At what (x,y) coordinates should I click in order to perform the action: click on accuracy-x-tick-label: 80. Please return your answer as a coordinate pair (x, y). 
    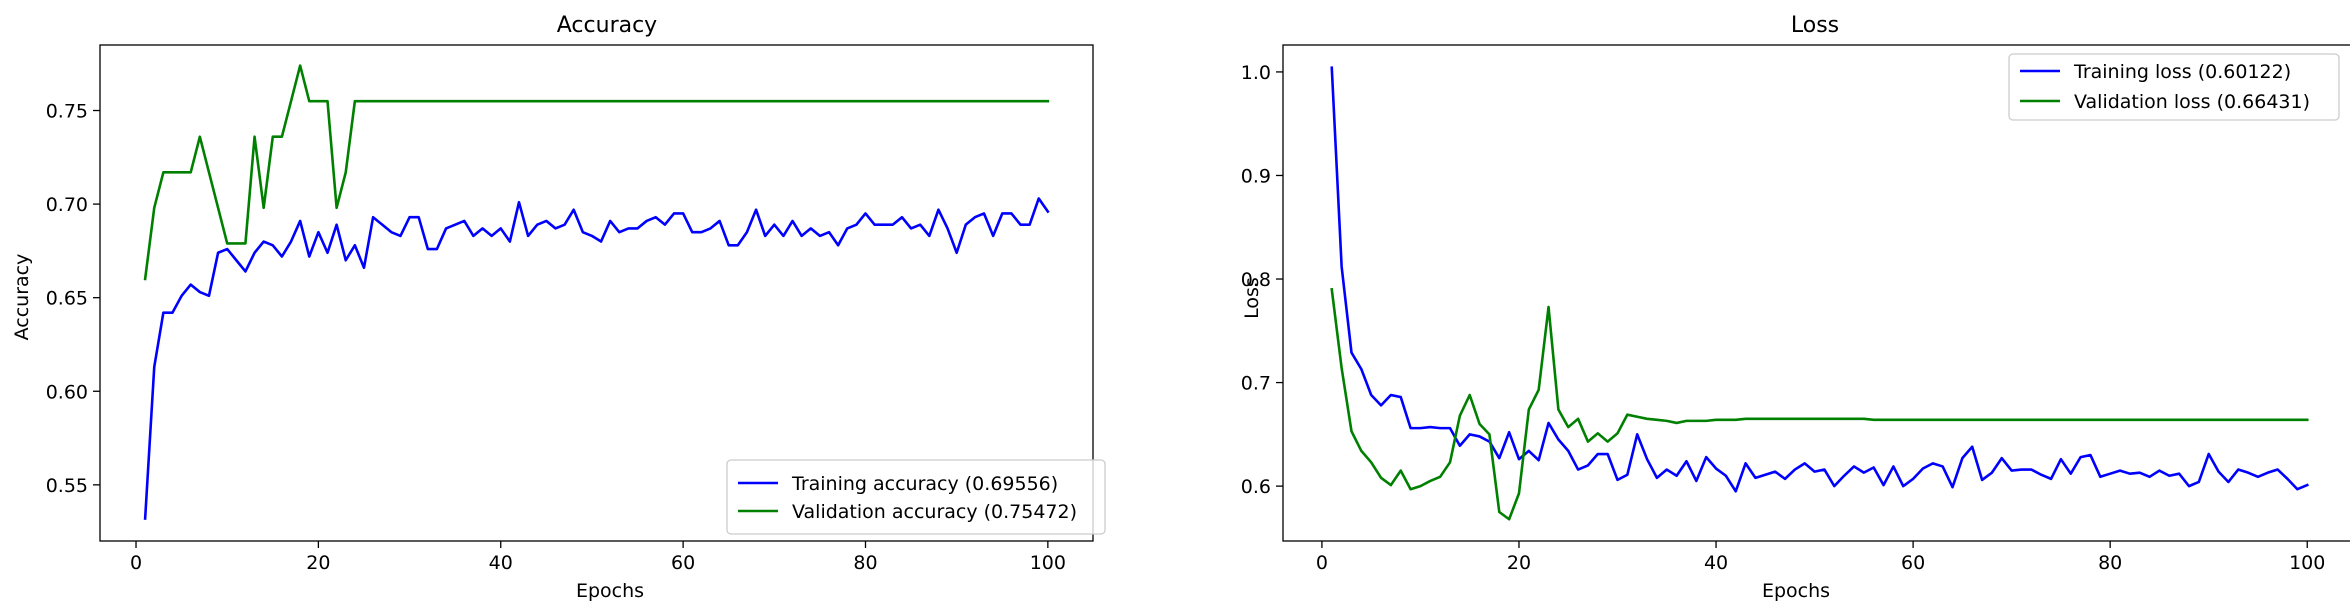
    Looking at the image, I should click on (865, 563).